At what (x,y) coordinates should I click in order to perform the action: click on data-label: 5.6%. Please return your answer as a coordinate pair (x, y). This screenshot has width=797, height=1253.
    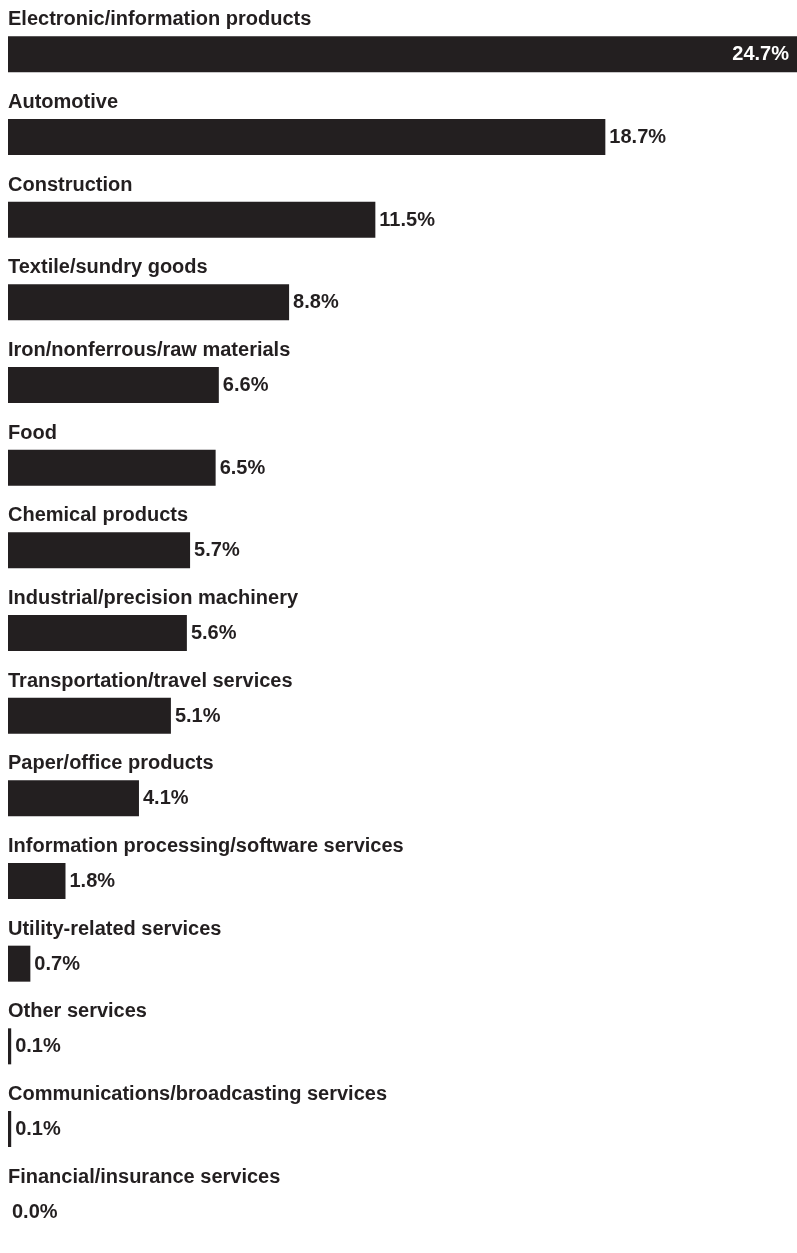
    Looking at the image, I should click on (213, 632).